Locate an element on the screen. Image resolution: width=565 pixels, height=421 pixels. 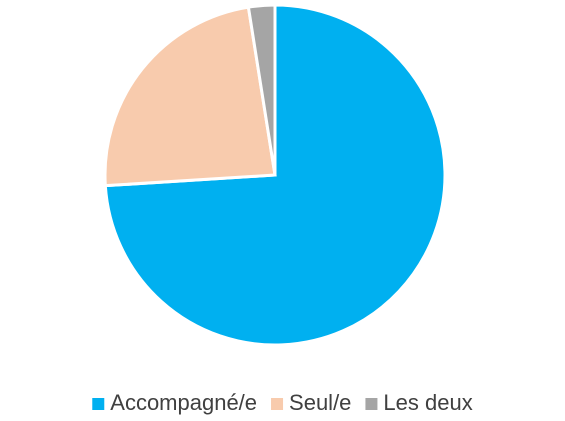
legend-label: Les deux is located at coordinates (427, 402).